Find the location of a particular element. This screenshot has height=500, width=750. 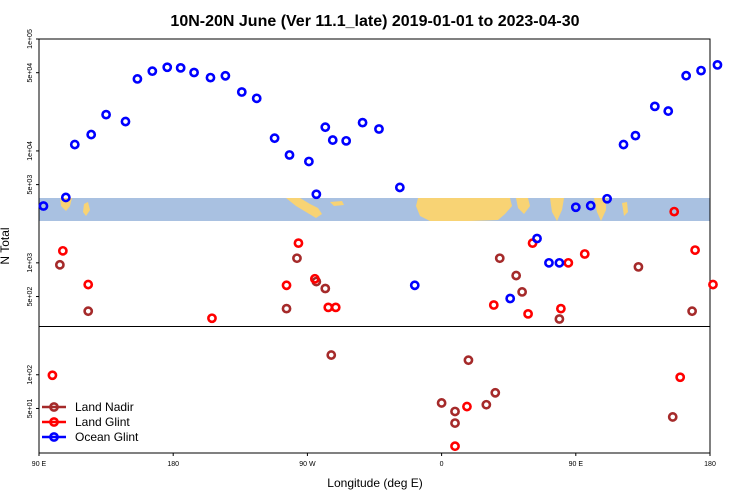

land-shape-philippines is located at coordinates (625, 209).